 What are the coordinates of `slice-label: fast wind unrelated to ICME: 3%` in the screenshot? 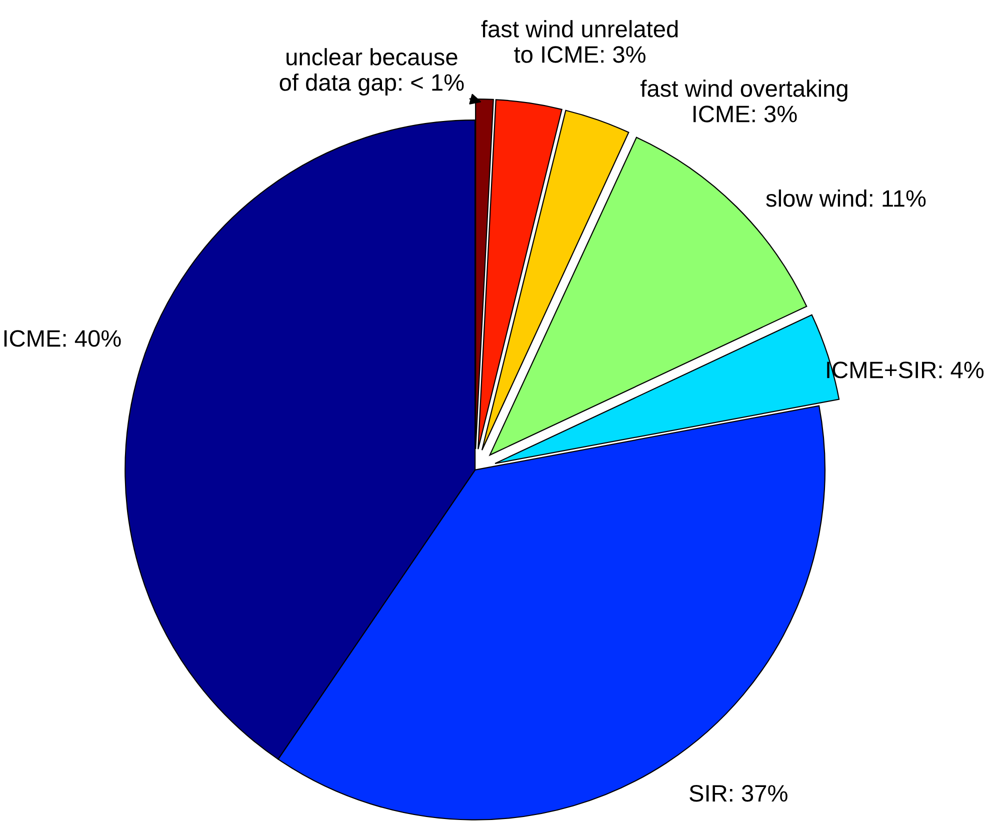 It's located at (579, 41).